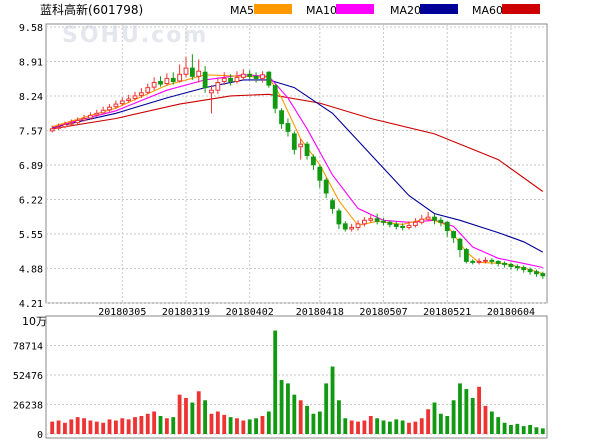 This screenshot has width=600, height=440. Describe the element at coordinates (186, 312) in the screenshot. I see `date-tick-label: 20180319` at that location.